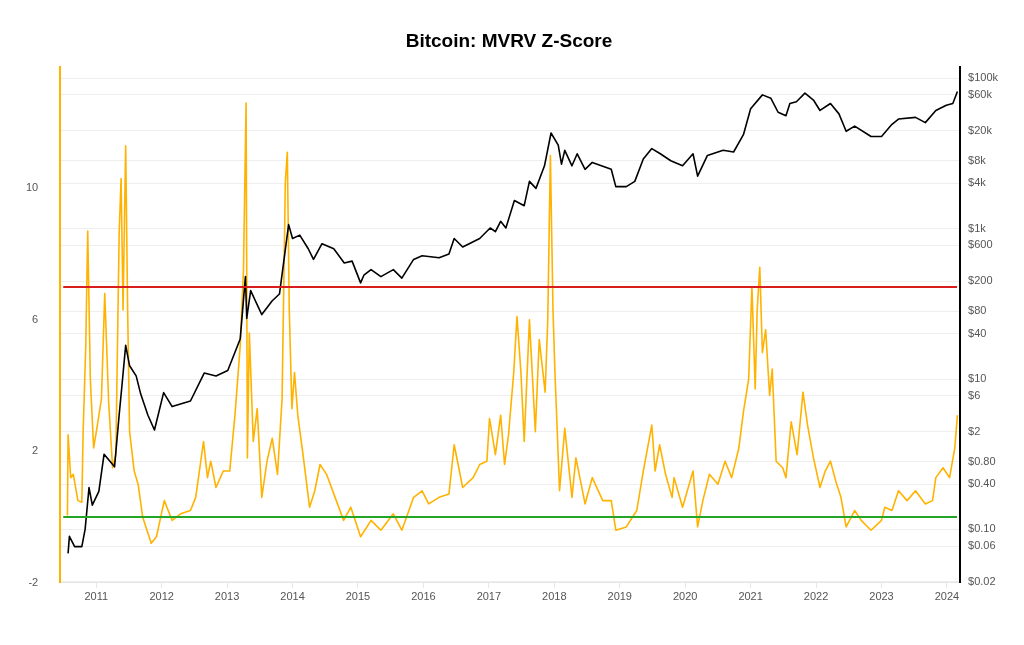  I want to click on x-tick-label: 2015, so click(358, 596).